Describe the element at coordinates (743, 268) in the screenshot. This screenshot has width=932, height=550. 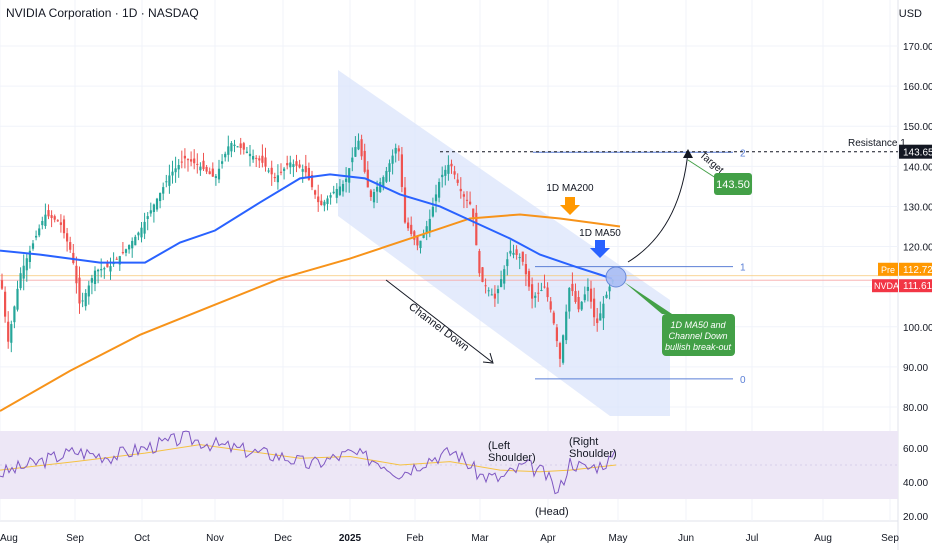
I see `fib-label: 1` at that location.